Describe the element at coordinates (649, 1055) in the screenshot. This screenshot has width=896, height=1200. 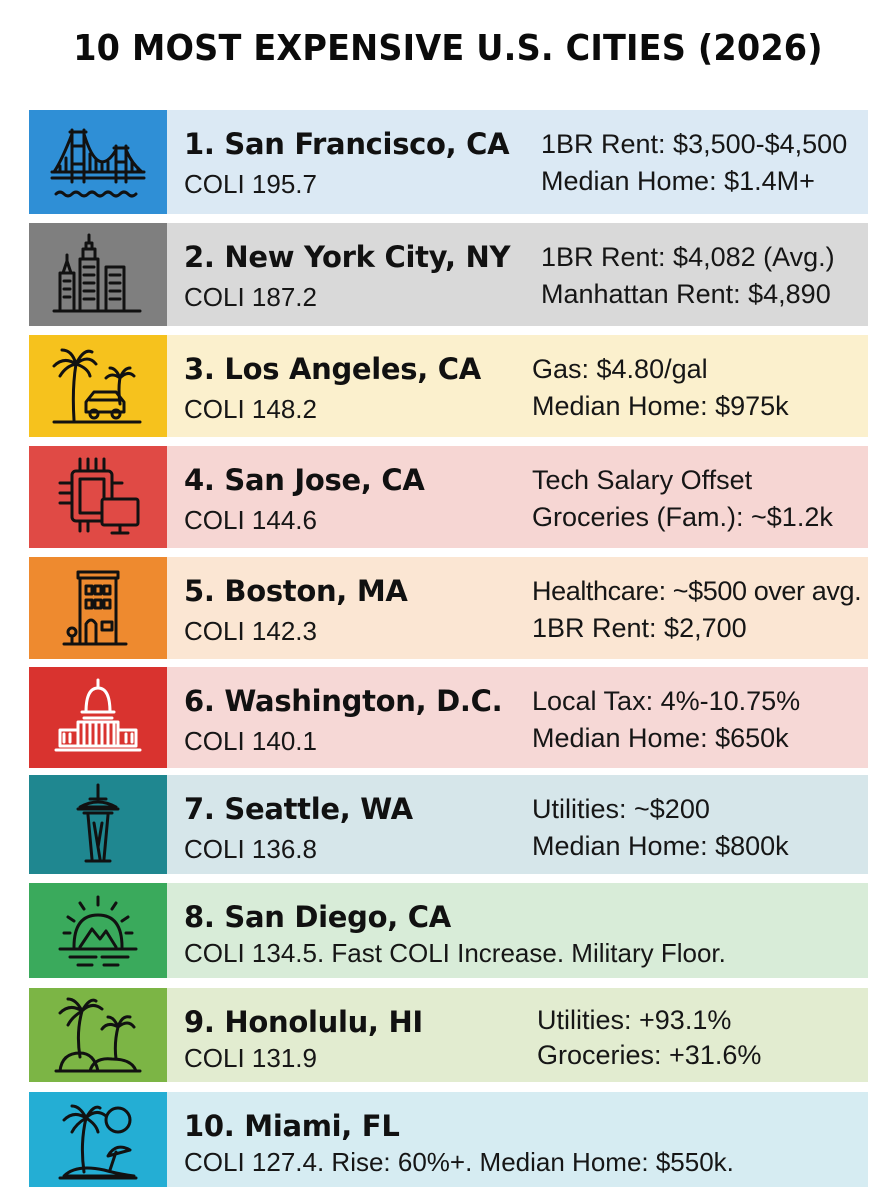
I see `stat-2: Groceries: +31.6%` at that location.